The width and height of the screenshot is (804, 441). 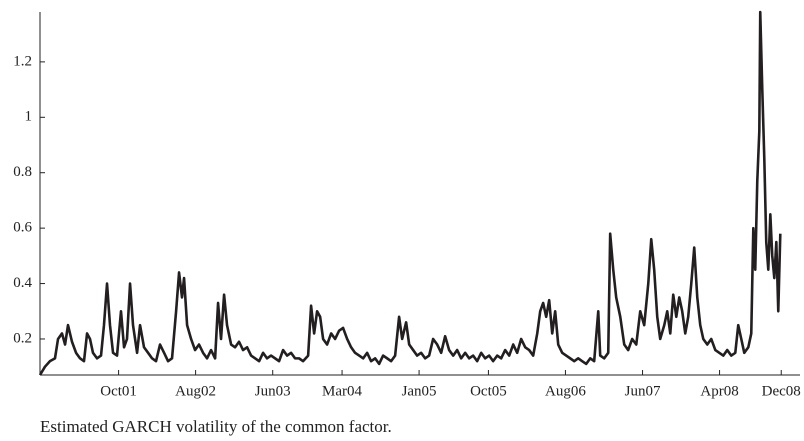 What do you see at coordinates (488, 391) in the screenshot?
I see `x-tick-label: Oct05` at bounding box center [488, 391].